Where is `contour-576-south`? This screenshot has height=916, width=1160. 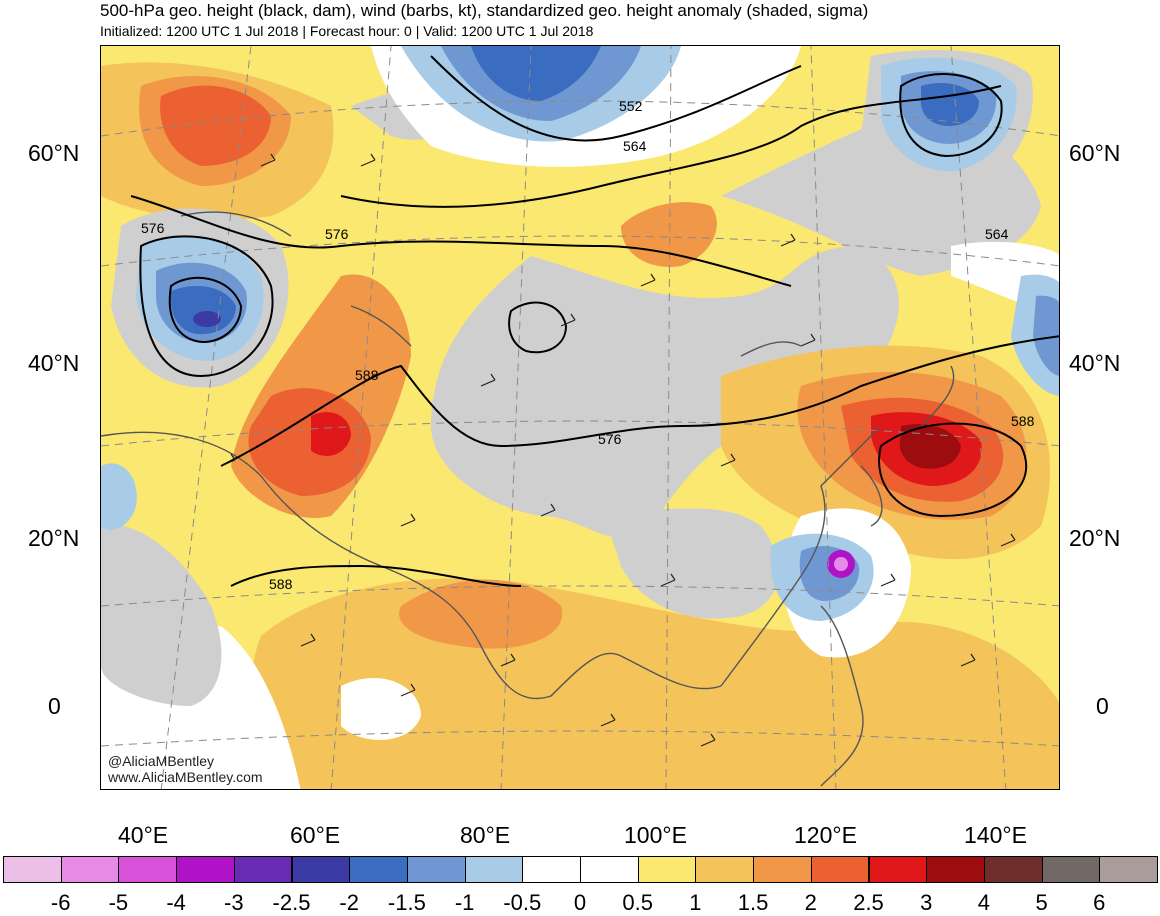
contour-576-south is located at coordinates (639, 401).